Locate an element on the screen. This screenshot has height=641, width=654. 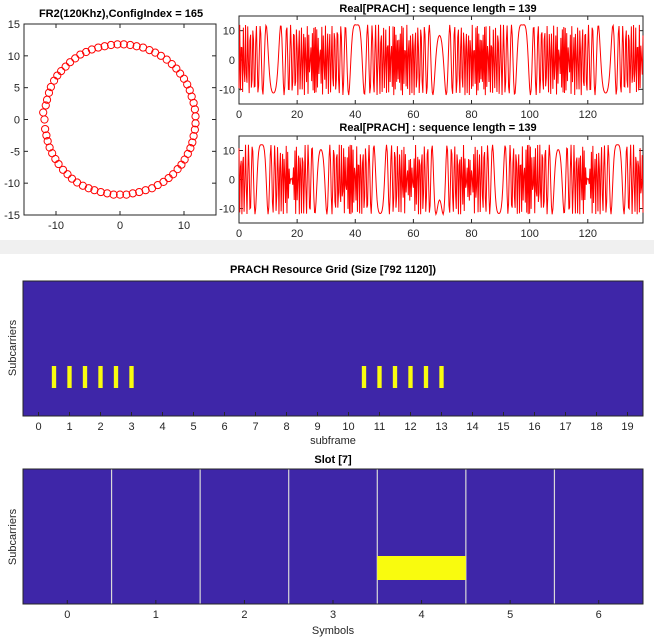
slot-xtick-label: 2 is located at coordinates (244, 615).